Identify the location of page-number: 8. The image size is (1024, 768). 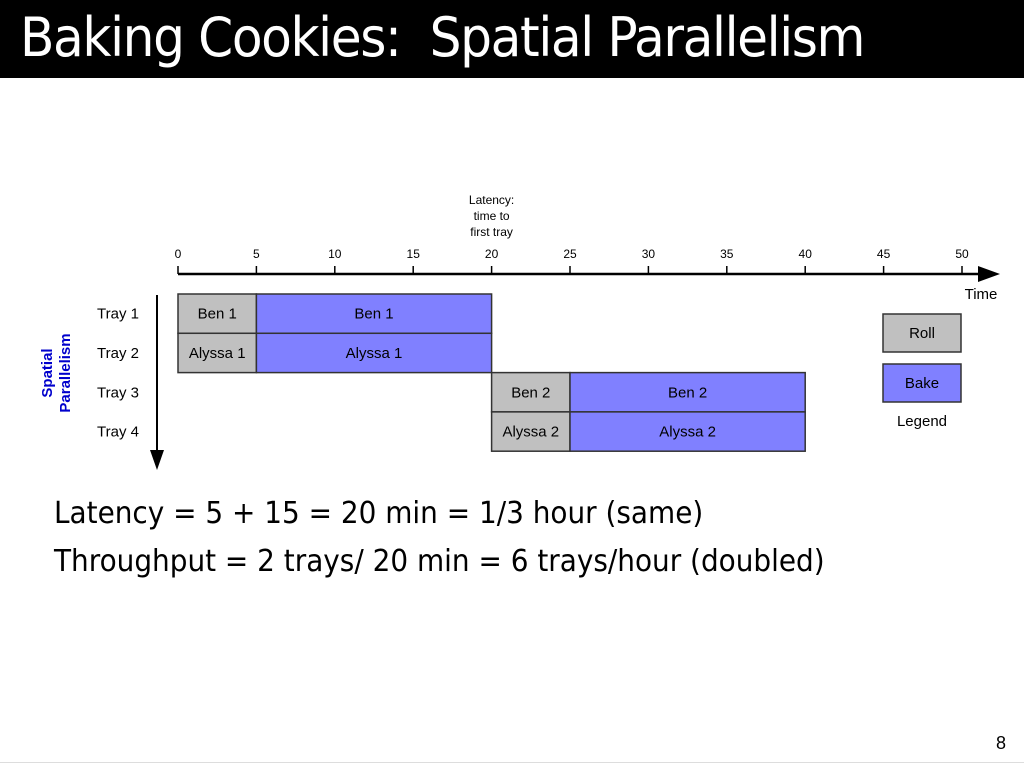
(1000, 743).